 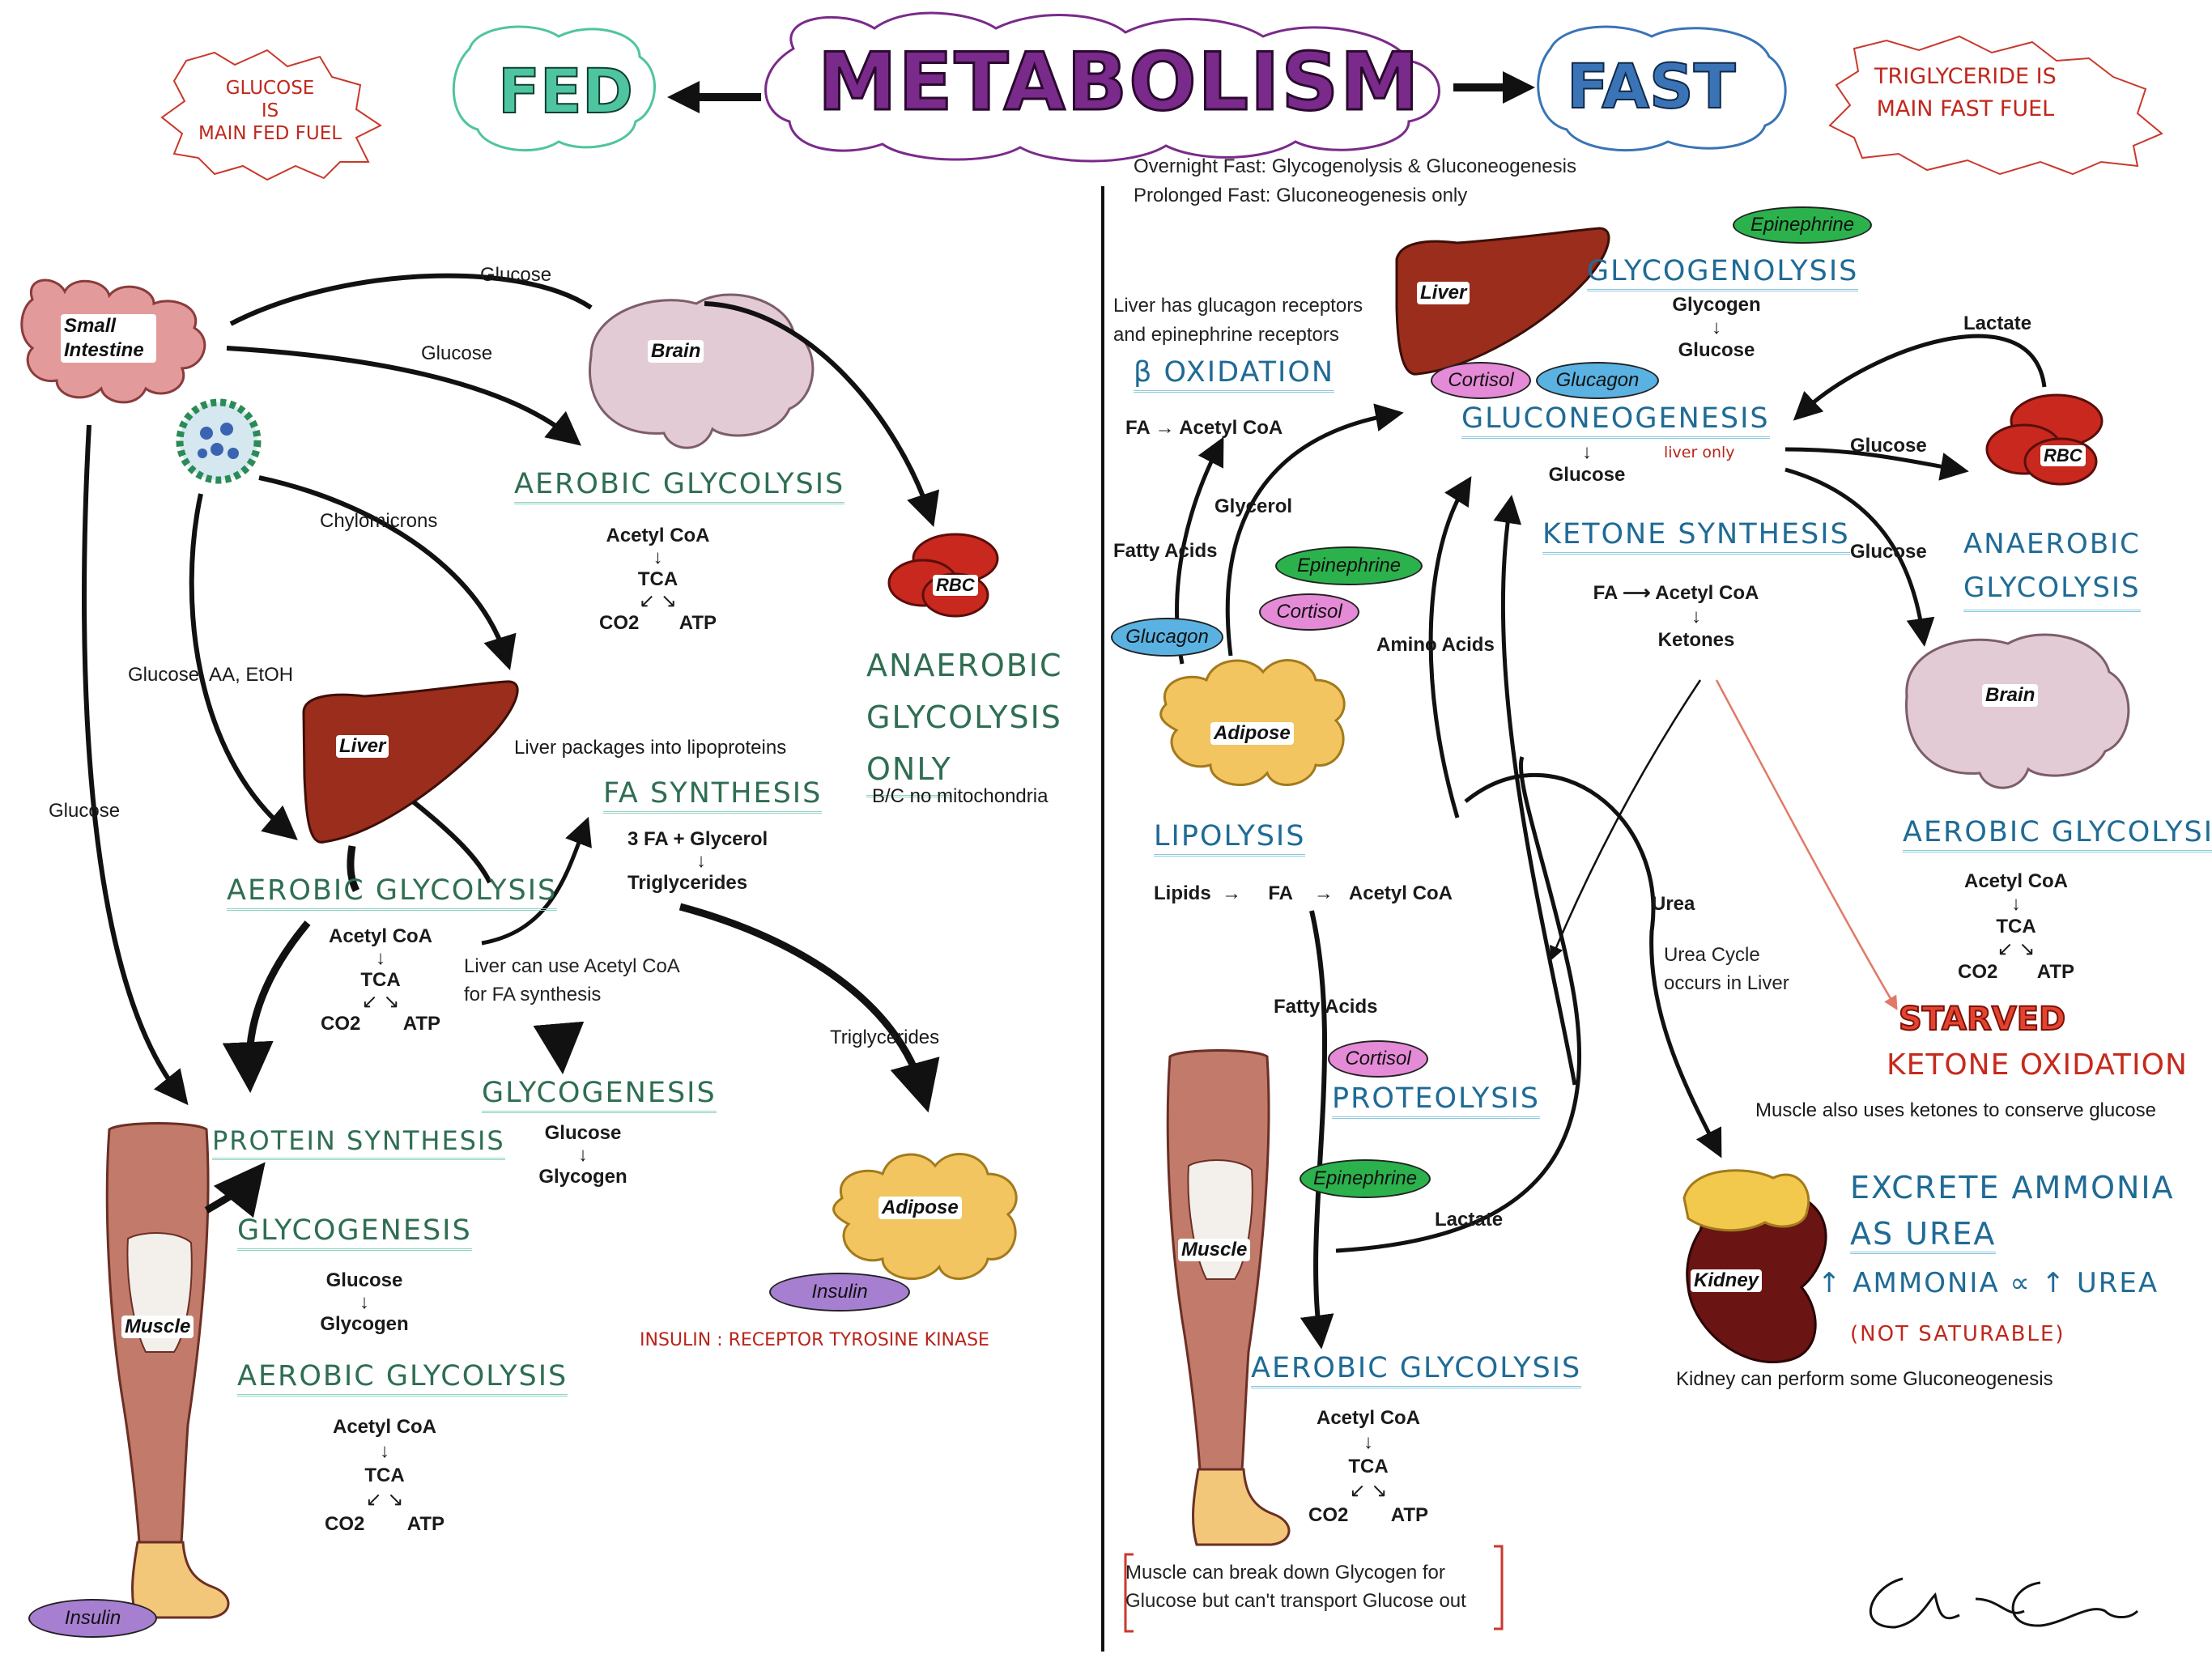 I want to click on arrow-label-glucose-aa-etoh: Glucose, AA, EtOH, so click(x=211, y=675).